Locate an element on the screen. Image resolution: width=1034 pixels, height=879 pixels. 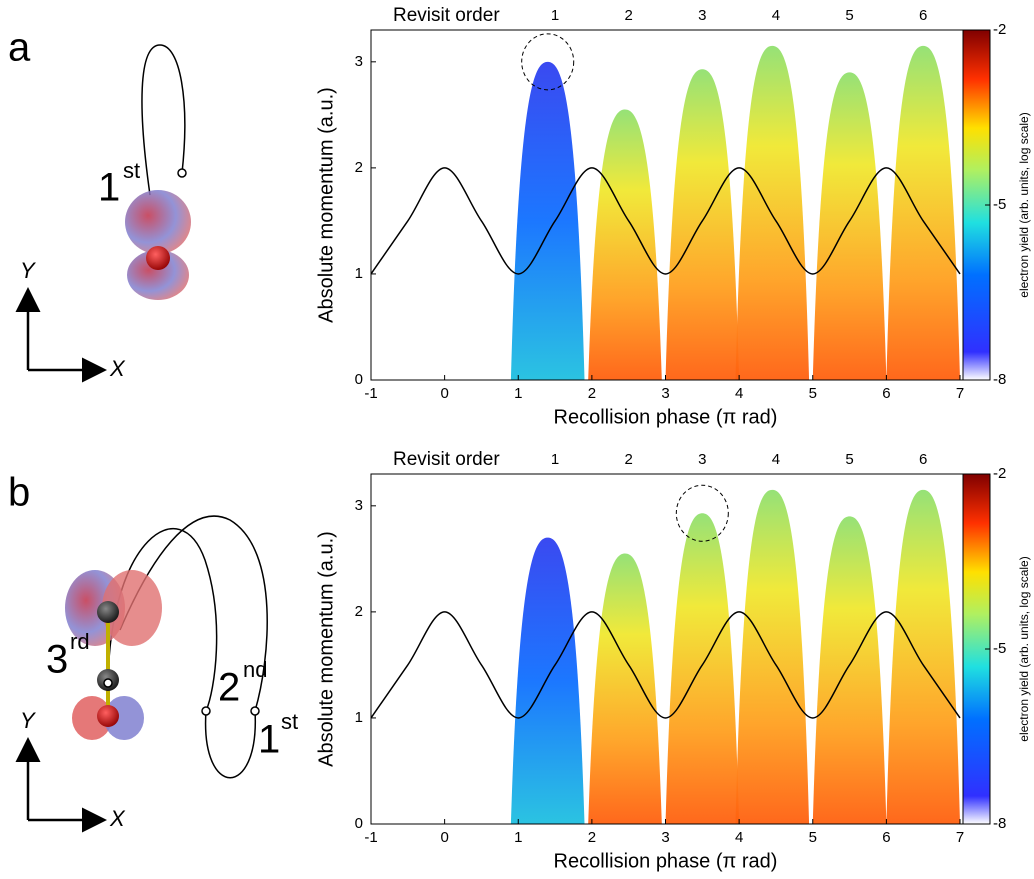
panel-b-diagram: b 3 rd 2 nd 1 st Y X is located at coordinates (153, 652).